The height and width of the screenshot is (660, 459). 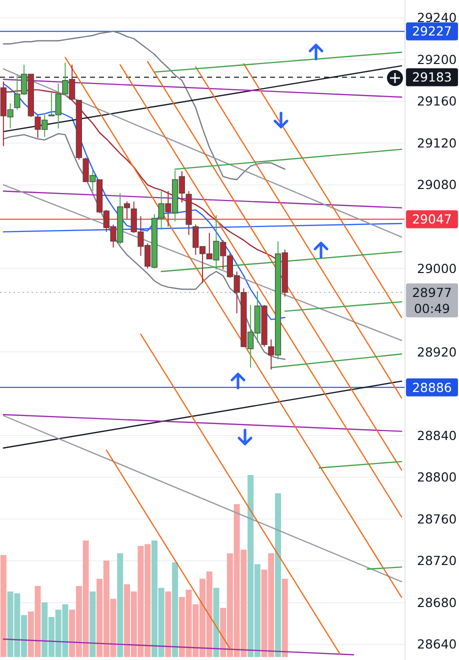 What do you see at coordinates (437, 184) in the screenshot?
I see `y-tick-label: 29080` at bounding box center [437, 184].